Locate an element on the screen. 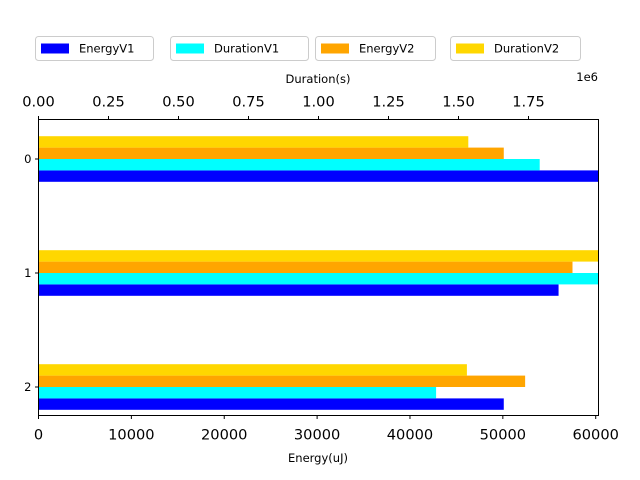 The width and height of the screenshot is (640, 480). top-tick-label: 0.25 is located at coordinates (108, 102).